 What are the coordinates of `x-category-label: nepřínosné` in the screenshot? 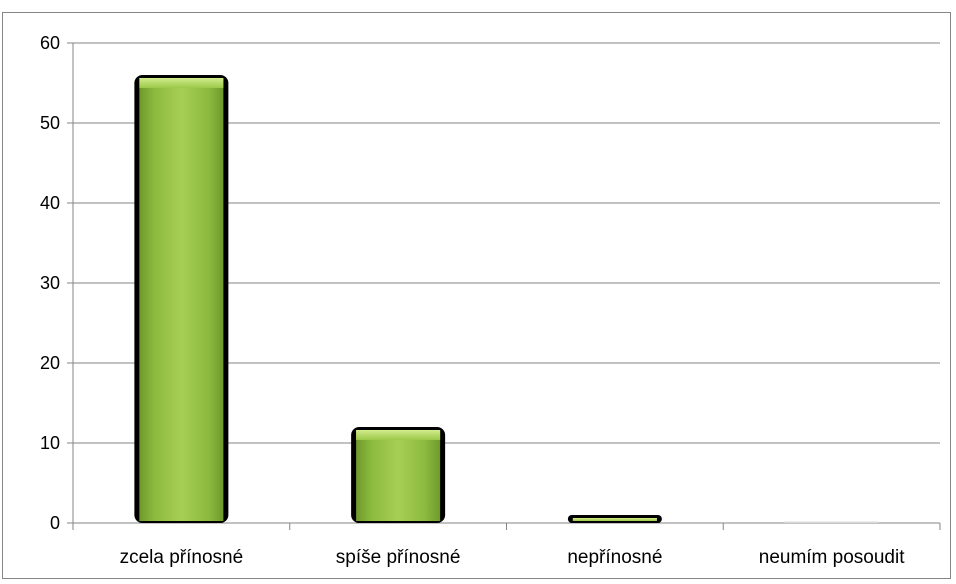 It's located at (614, 557).